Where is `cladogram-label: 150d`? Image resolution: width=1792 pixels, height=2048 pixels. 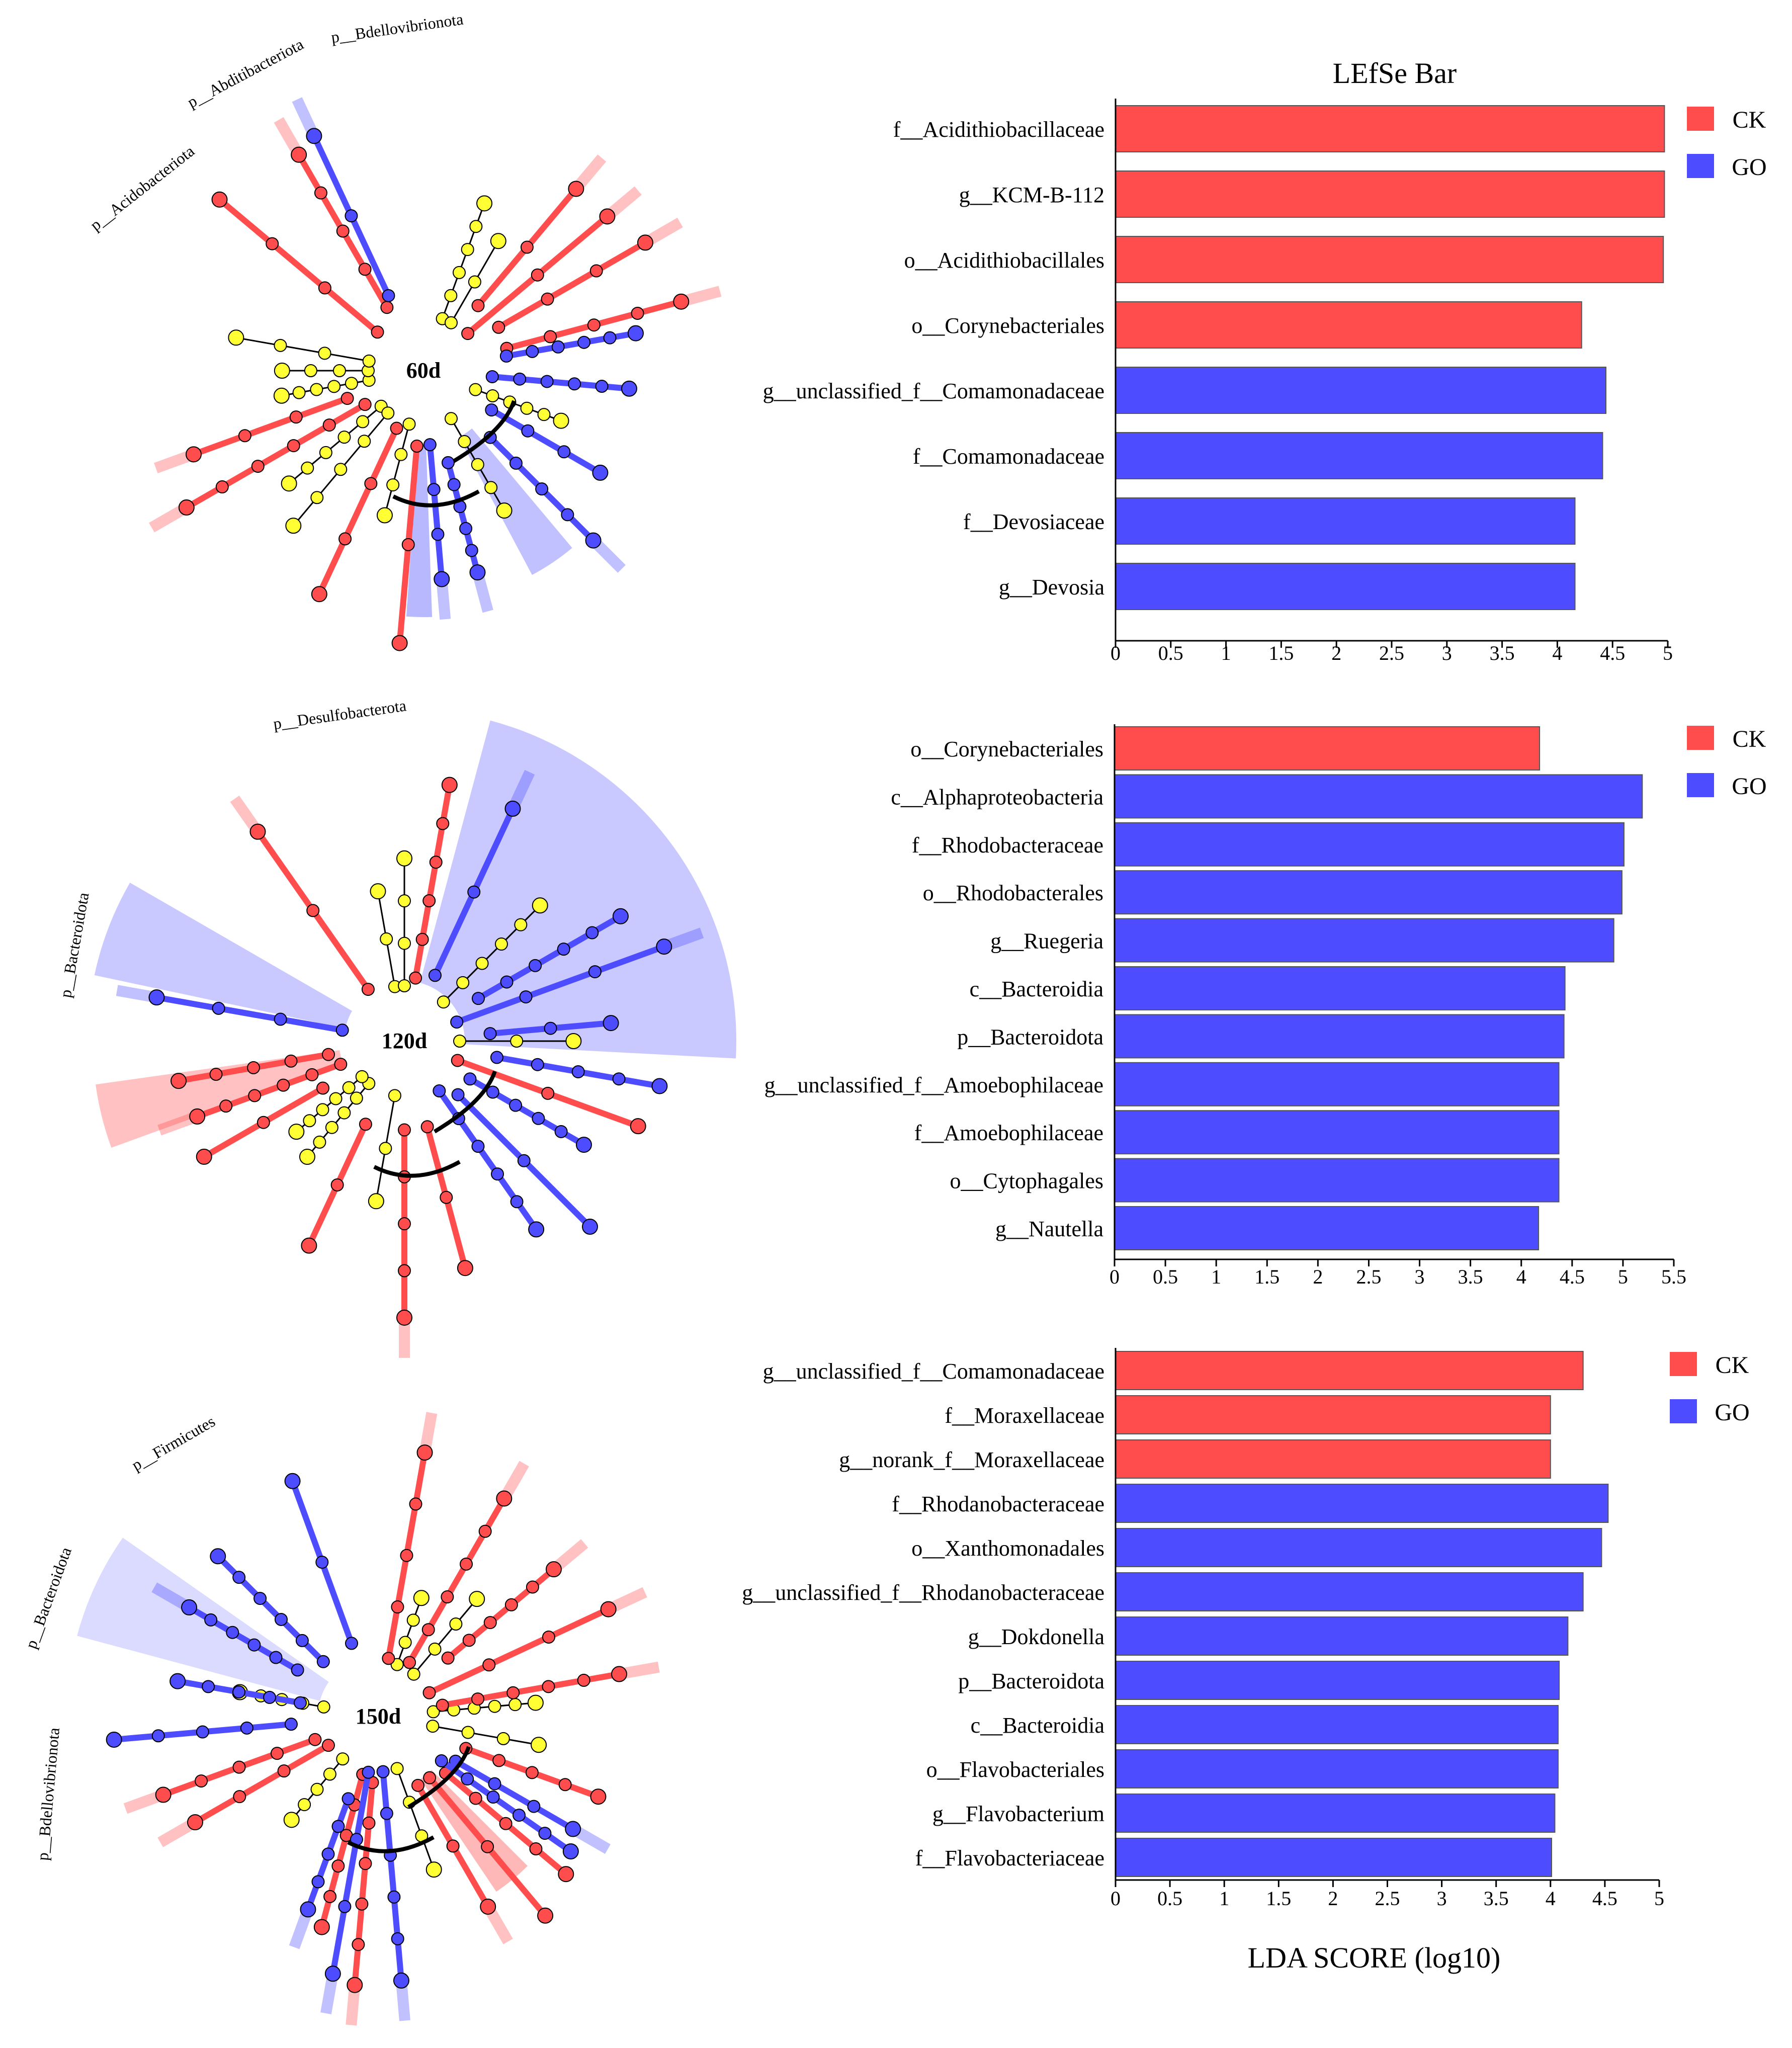 cladogram-label: 150d is located at coordinates (378, 1716).